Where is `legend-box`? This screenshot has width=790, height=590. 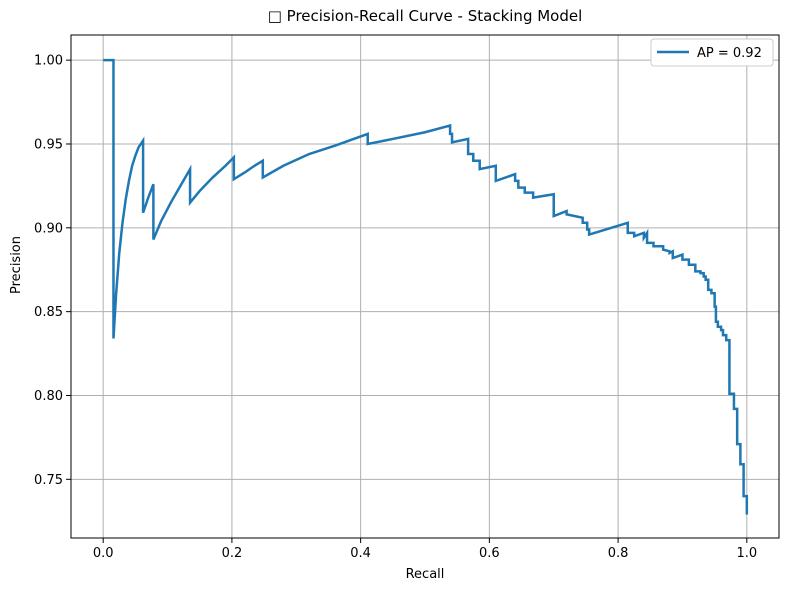
legend-box is located at coordinates (712, 52).